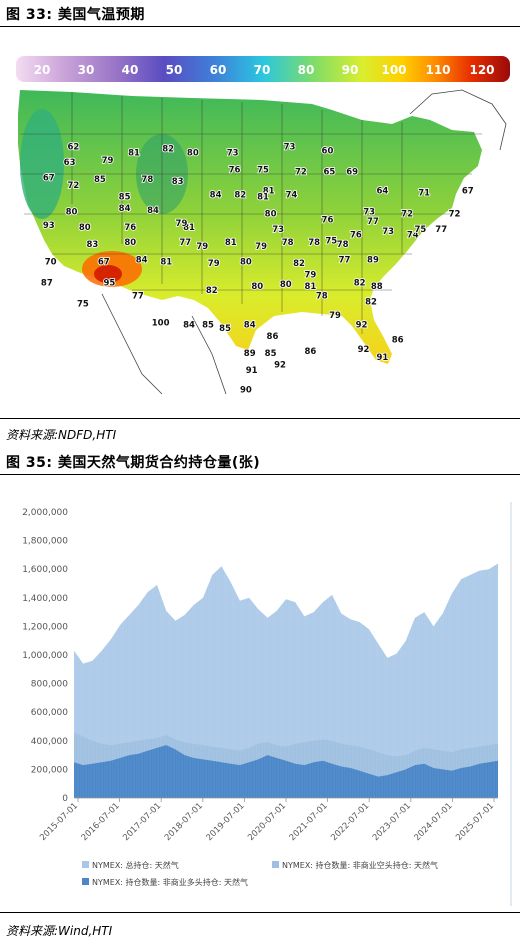 Image resolution: width=526 pixels, height=944 pixels. Describe the element at coordinates (45, 599) in the screenshot. I see `y-tick-label: 1,400,000` at that location.